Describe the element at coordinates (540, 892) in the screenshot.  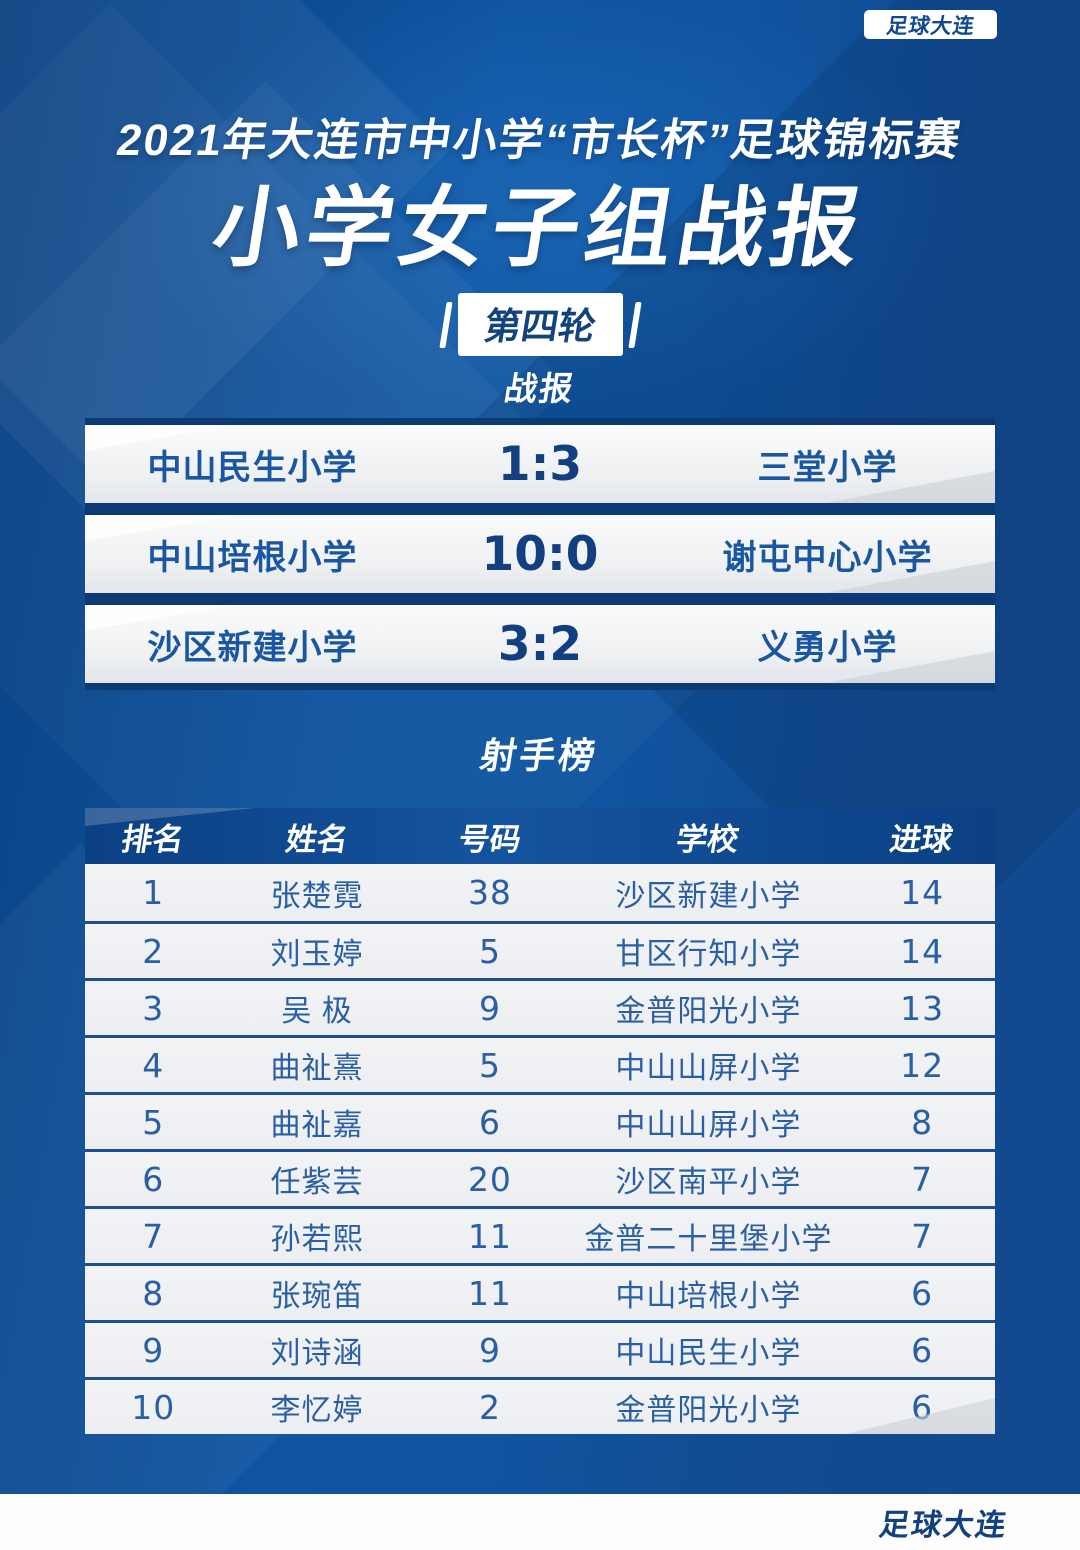
I see `table-row: 1 张楚霓 38 沙区新建小学 14` at that location.